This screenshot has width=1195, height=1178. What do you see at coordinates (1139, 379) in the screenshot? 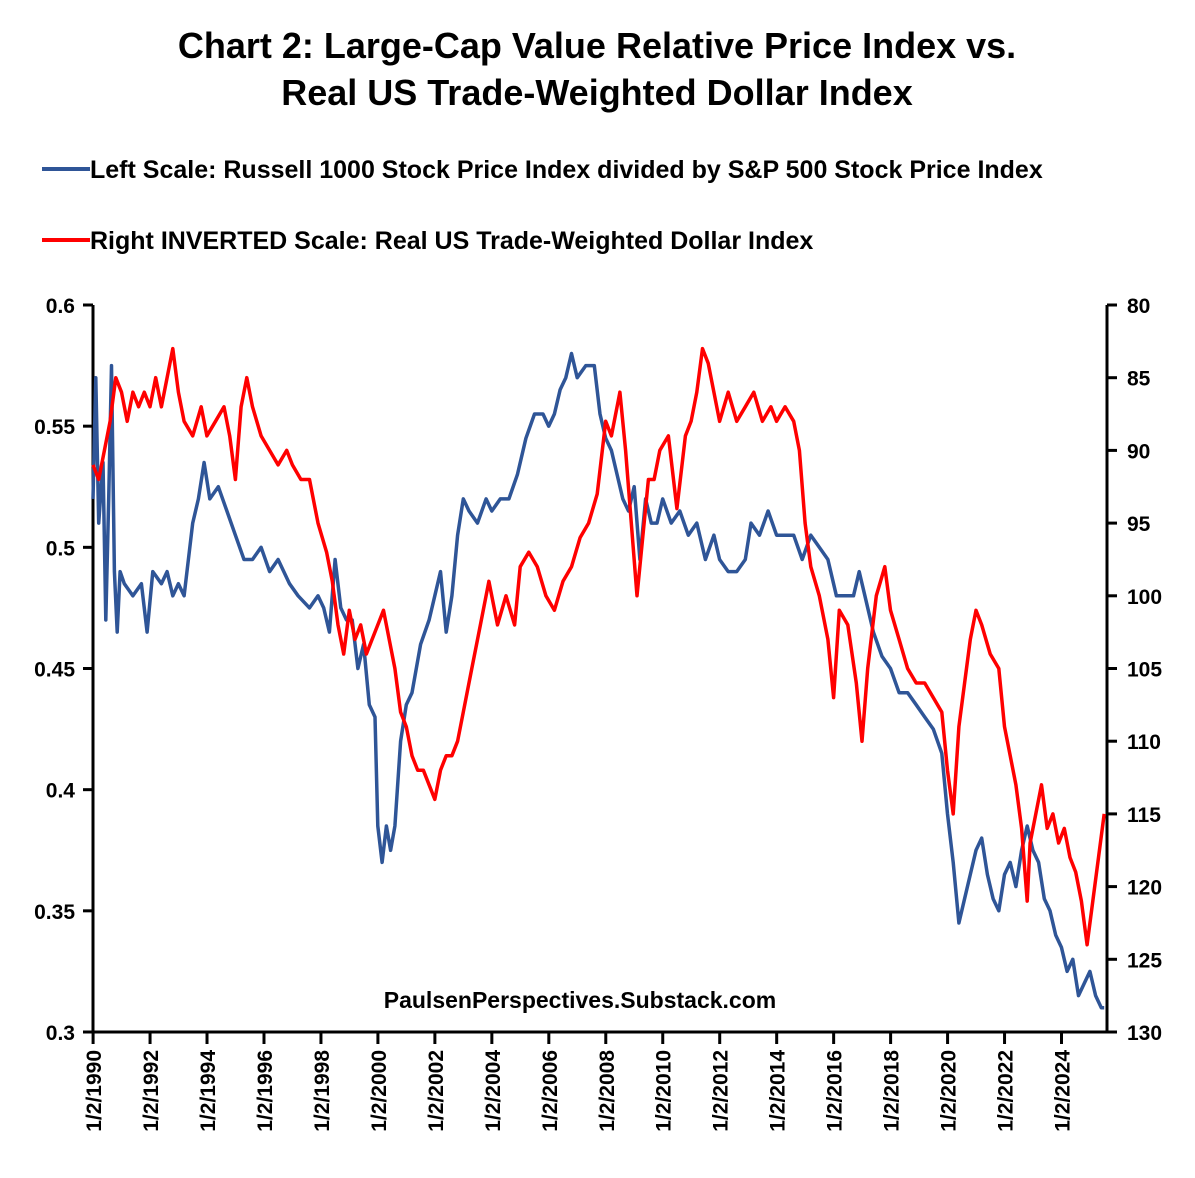
I see `y-right-tick-label: 85` at bounding box center [1139, 379].